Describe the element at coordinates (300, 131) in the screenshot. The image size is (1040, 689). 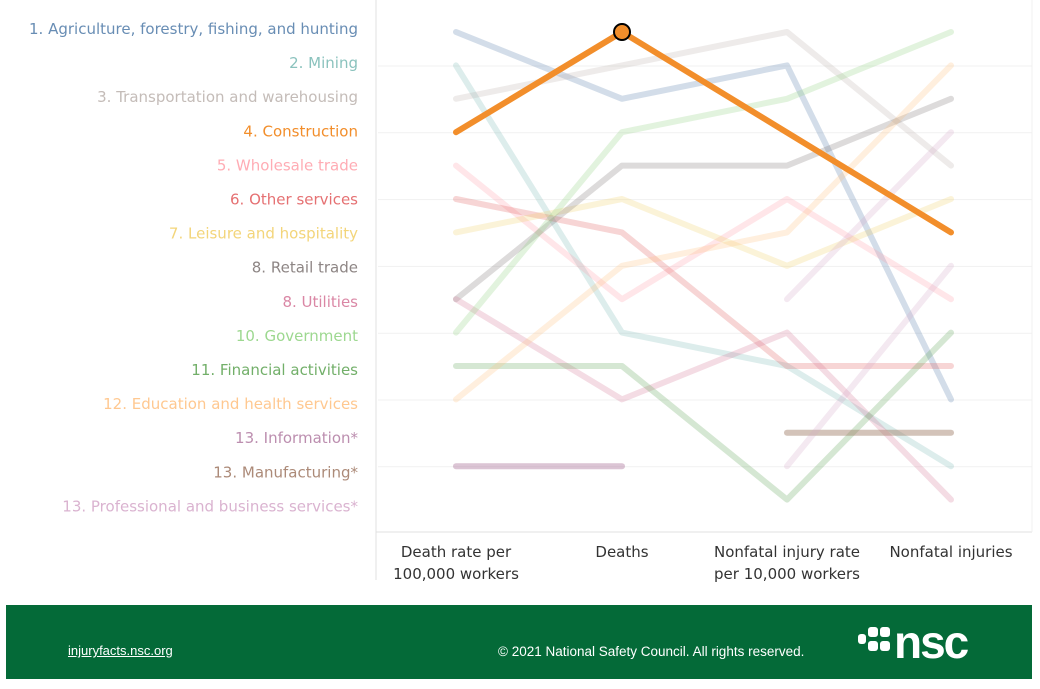
I see `legend-item: 4. Construction` at that location.